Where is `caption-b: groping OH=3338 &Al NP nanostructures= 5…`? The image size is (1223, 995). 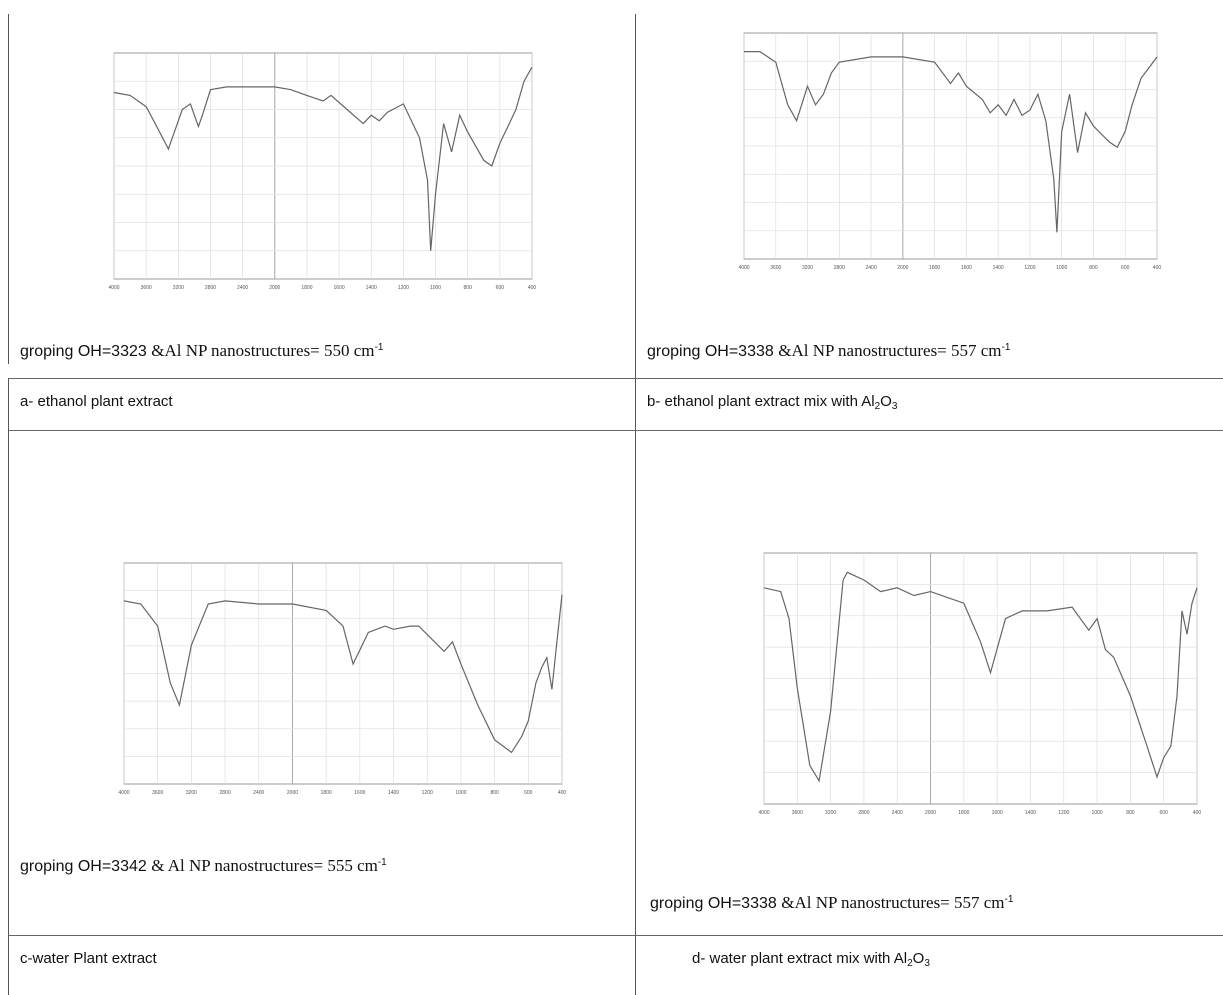
caption-b: groping OH=3338 &Al NP nanostructures= 5… is located at coordinates (828, 351).